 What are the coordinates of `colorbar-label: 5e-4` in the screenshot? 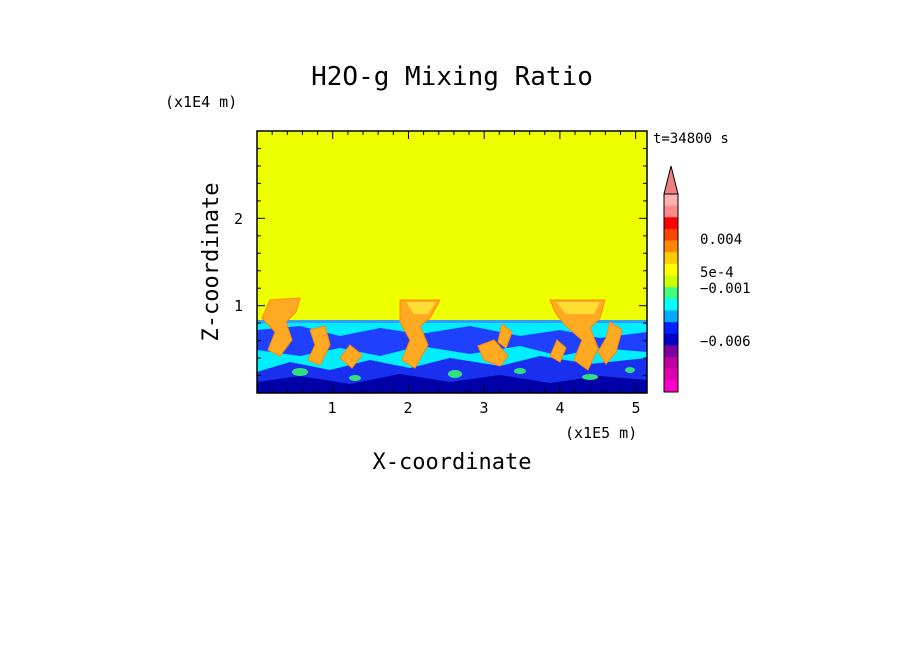 It's located at (717, 273).